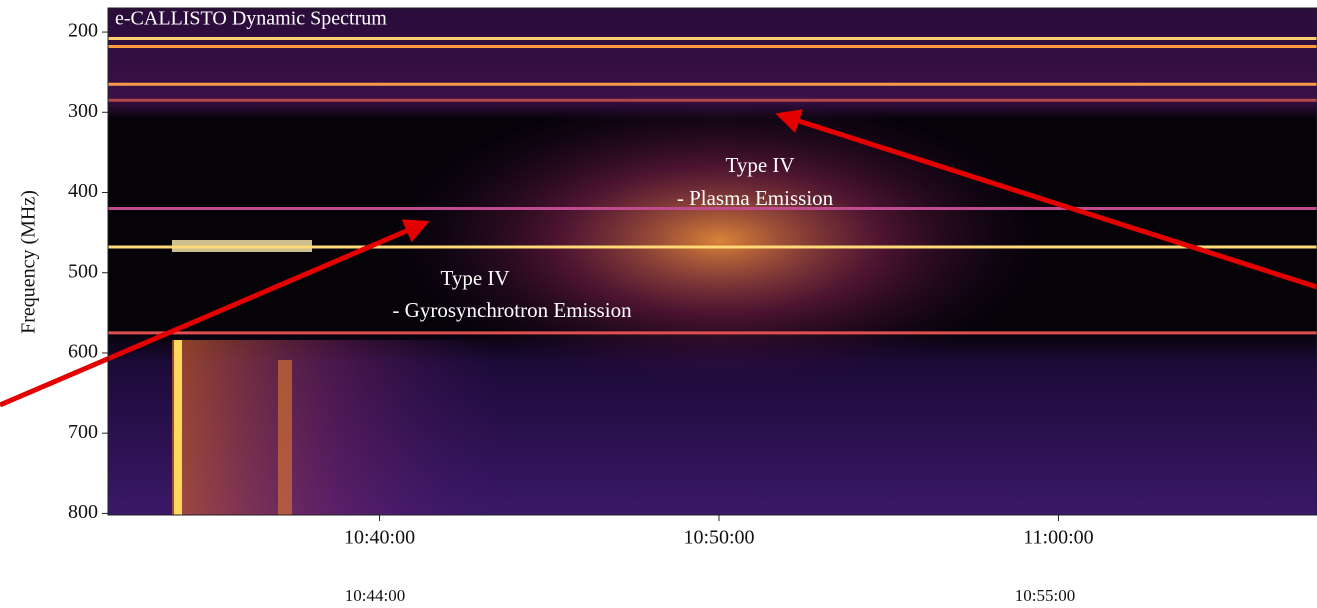 This screenshot has height=608, width=1317. What do you see at coordinates (1045, 595) in the screenshot?
I see `footer-label: 10:55:00` at bounding box center [1045, 595].